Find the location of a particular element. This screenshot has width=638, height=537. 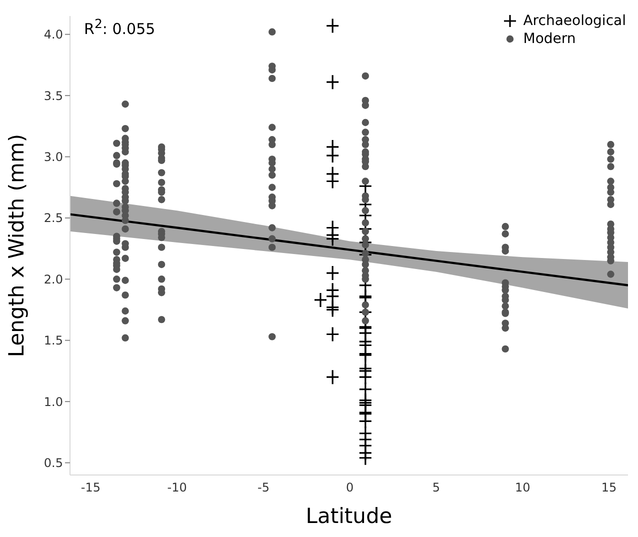

y-tick-label: 1.5 is located at coordinates (53, 341).